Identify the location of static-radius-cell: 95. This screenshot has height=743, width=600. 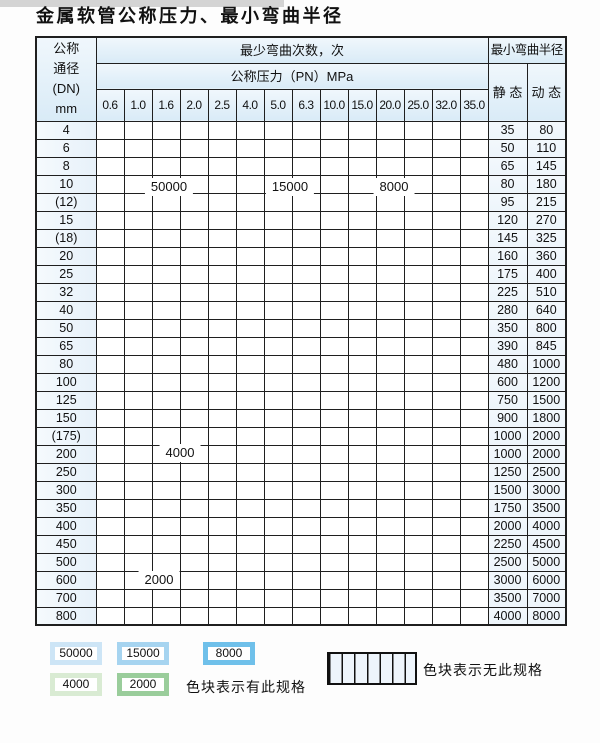
(507, 202).